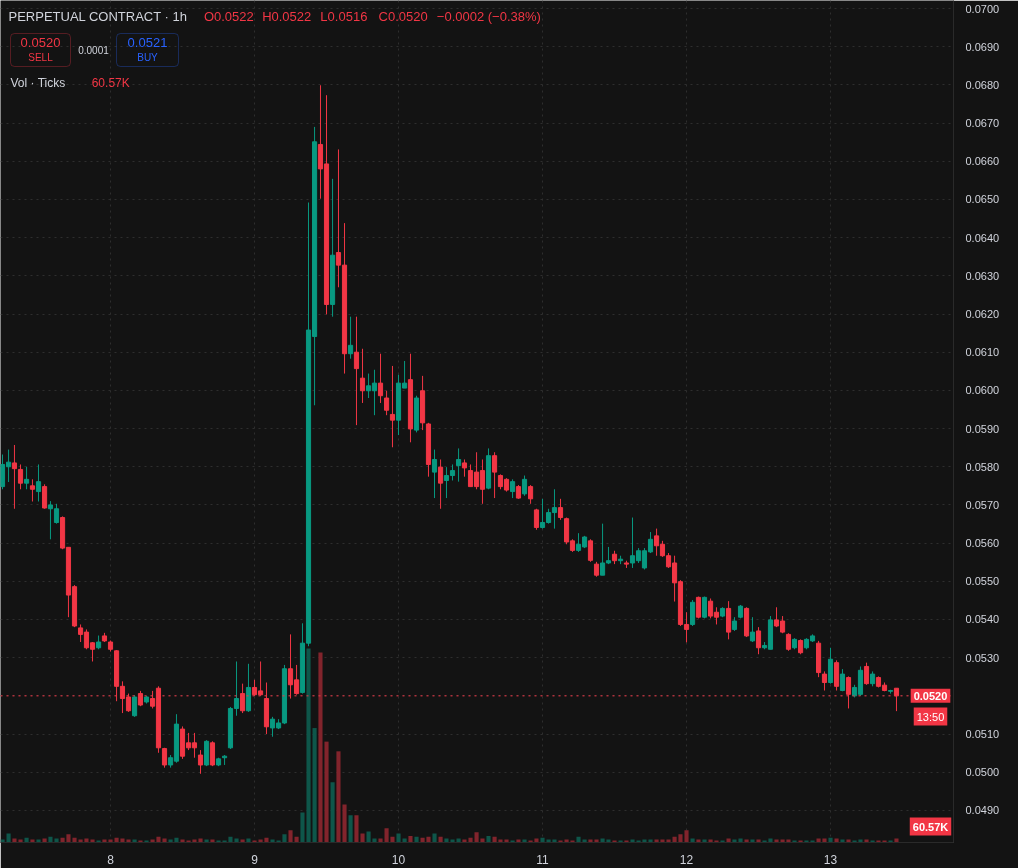  What do you see at coordinates (38, 82) in the screenshot?
I see `chart-title: Vol · Ticks` at bounding box center [38, 82].